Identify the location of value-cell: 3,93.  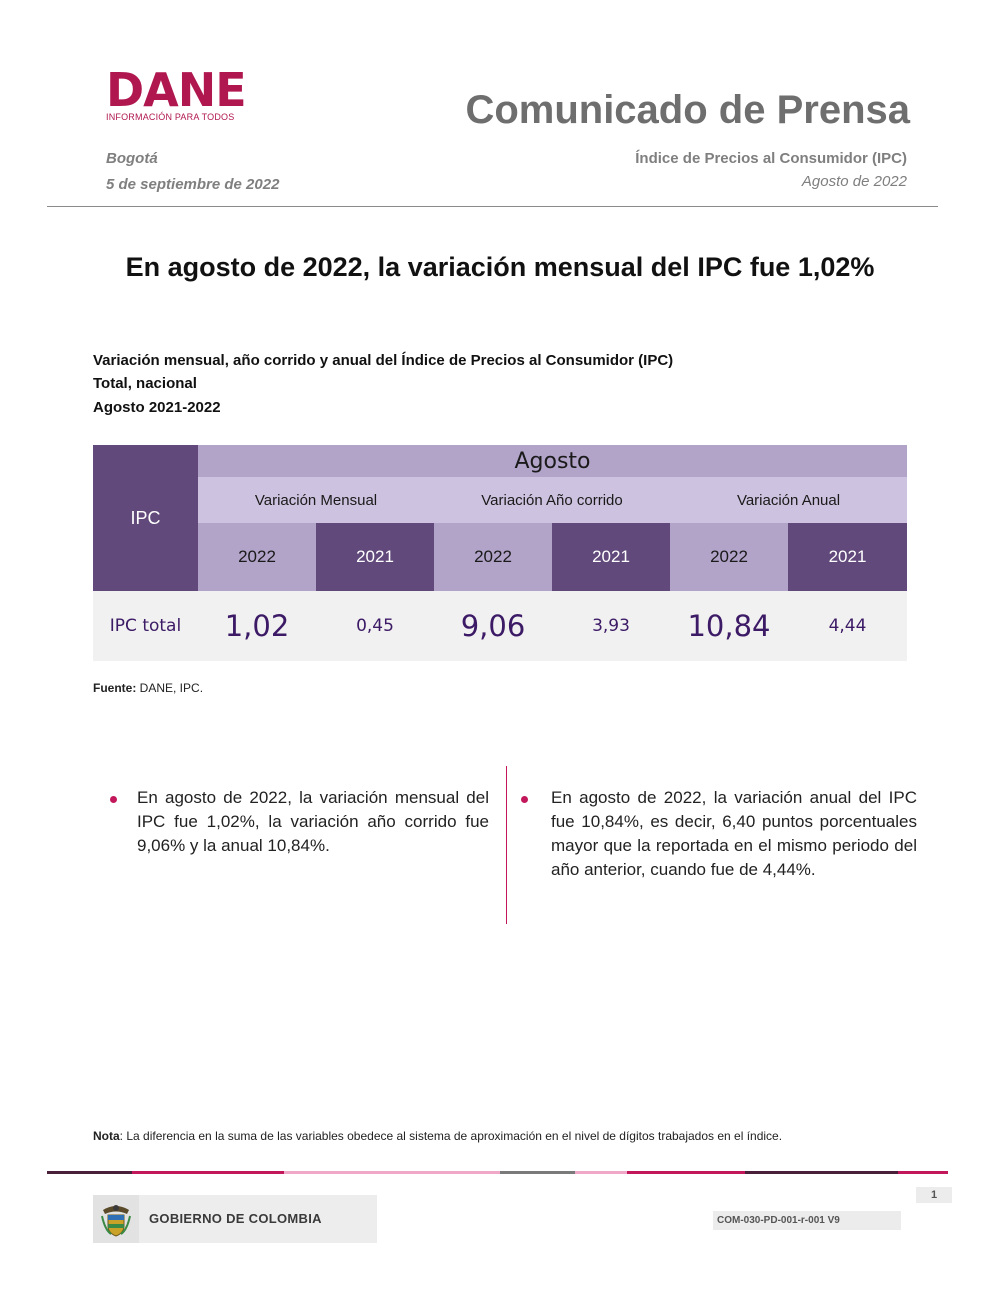
(611, 626).